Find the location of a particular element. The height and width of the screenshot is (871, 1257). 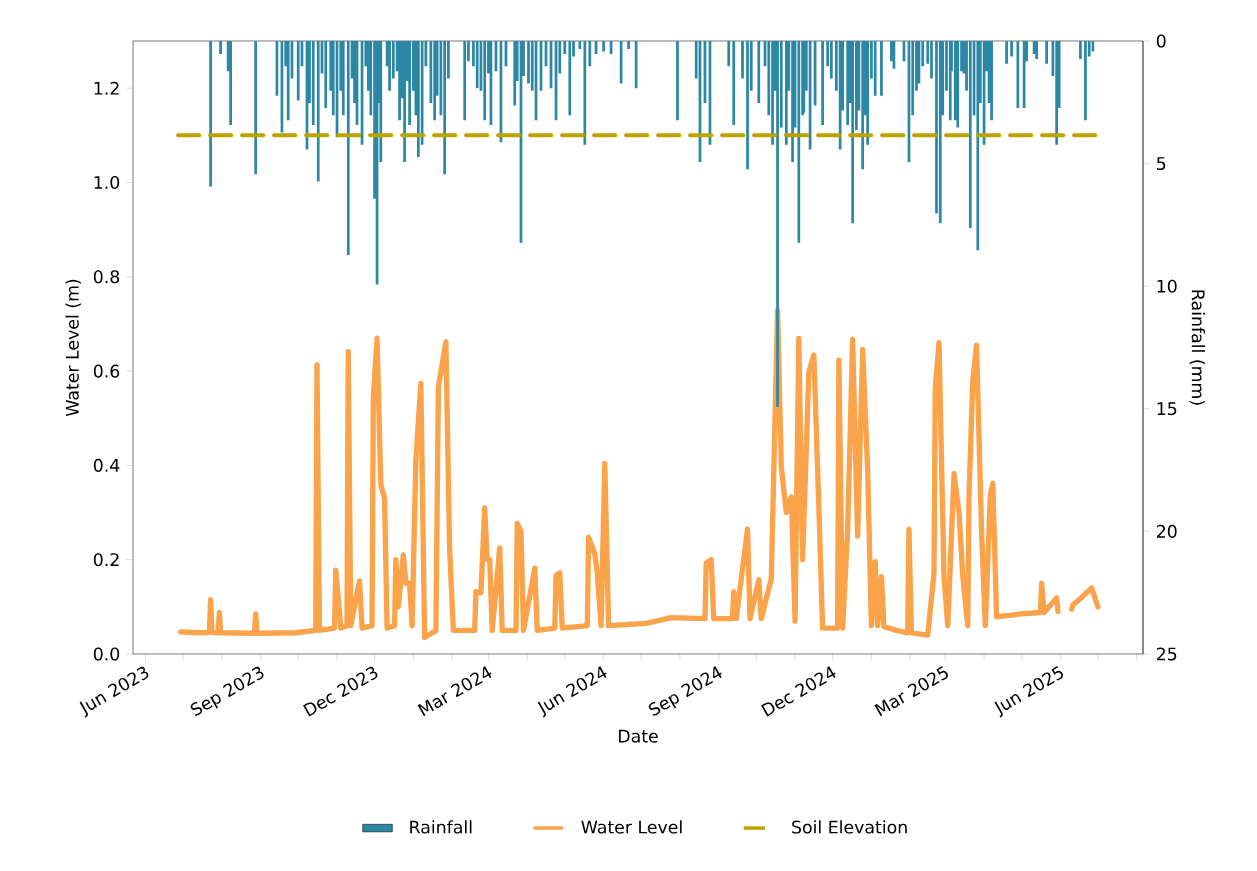

y-tick-label: 0.6 is located at coordinates (106, 371).